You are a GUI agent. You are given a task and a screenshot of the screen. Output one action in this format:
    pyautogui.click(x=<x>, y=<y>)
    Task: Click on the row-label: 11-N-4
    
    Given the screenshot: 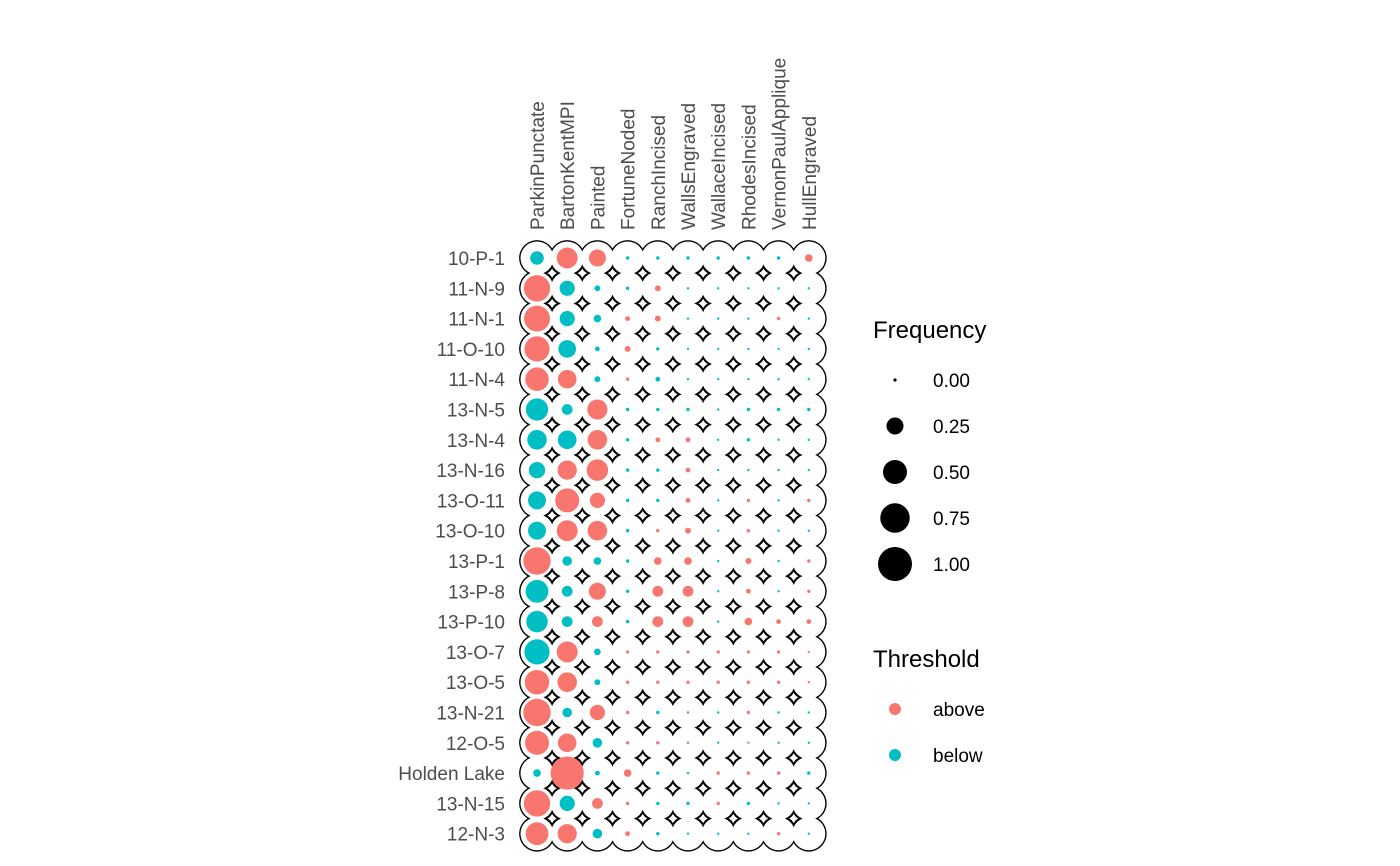 What is the action you would take?
    pyautogui.click(x=476, y=380)
    